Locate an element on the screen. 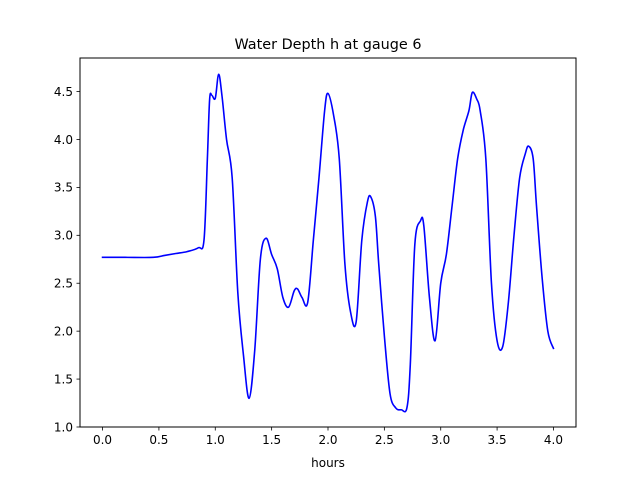 The width and height of the screenshot is (640, 480). x-tick-label: 1.5 is located at coordinates (271, 440).